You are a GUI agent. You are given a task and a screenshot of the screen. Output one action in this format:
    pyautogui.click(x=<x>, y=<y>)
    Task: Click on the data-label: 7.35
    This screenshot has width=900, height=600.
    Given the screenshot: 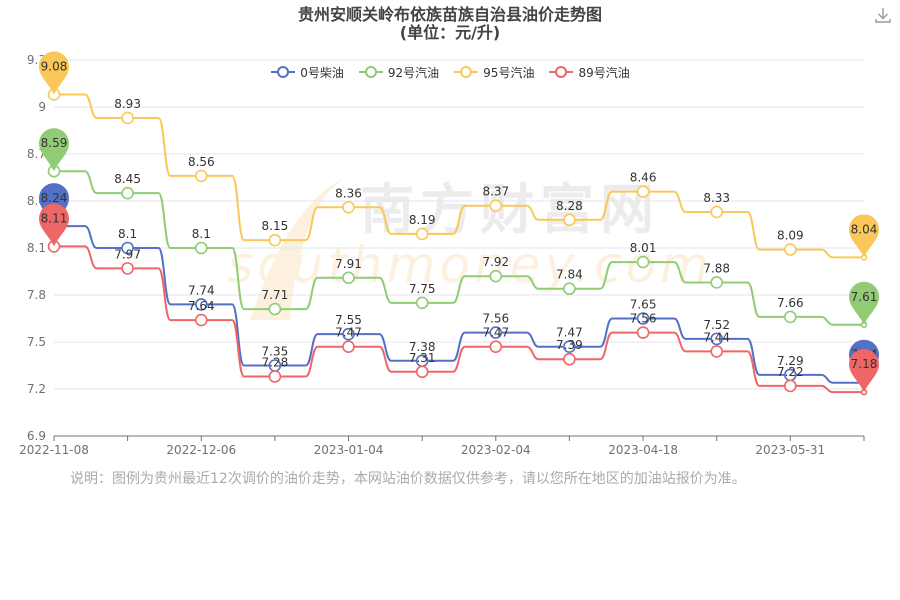 What is the action you would take?
    pyautogui.click(x=275, y=352)
    